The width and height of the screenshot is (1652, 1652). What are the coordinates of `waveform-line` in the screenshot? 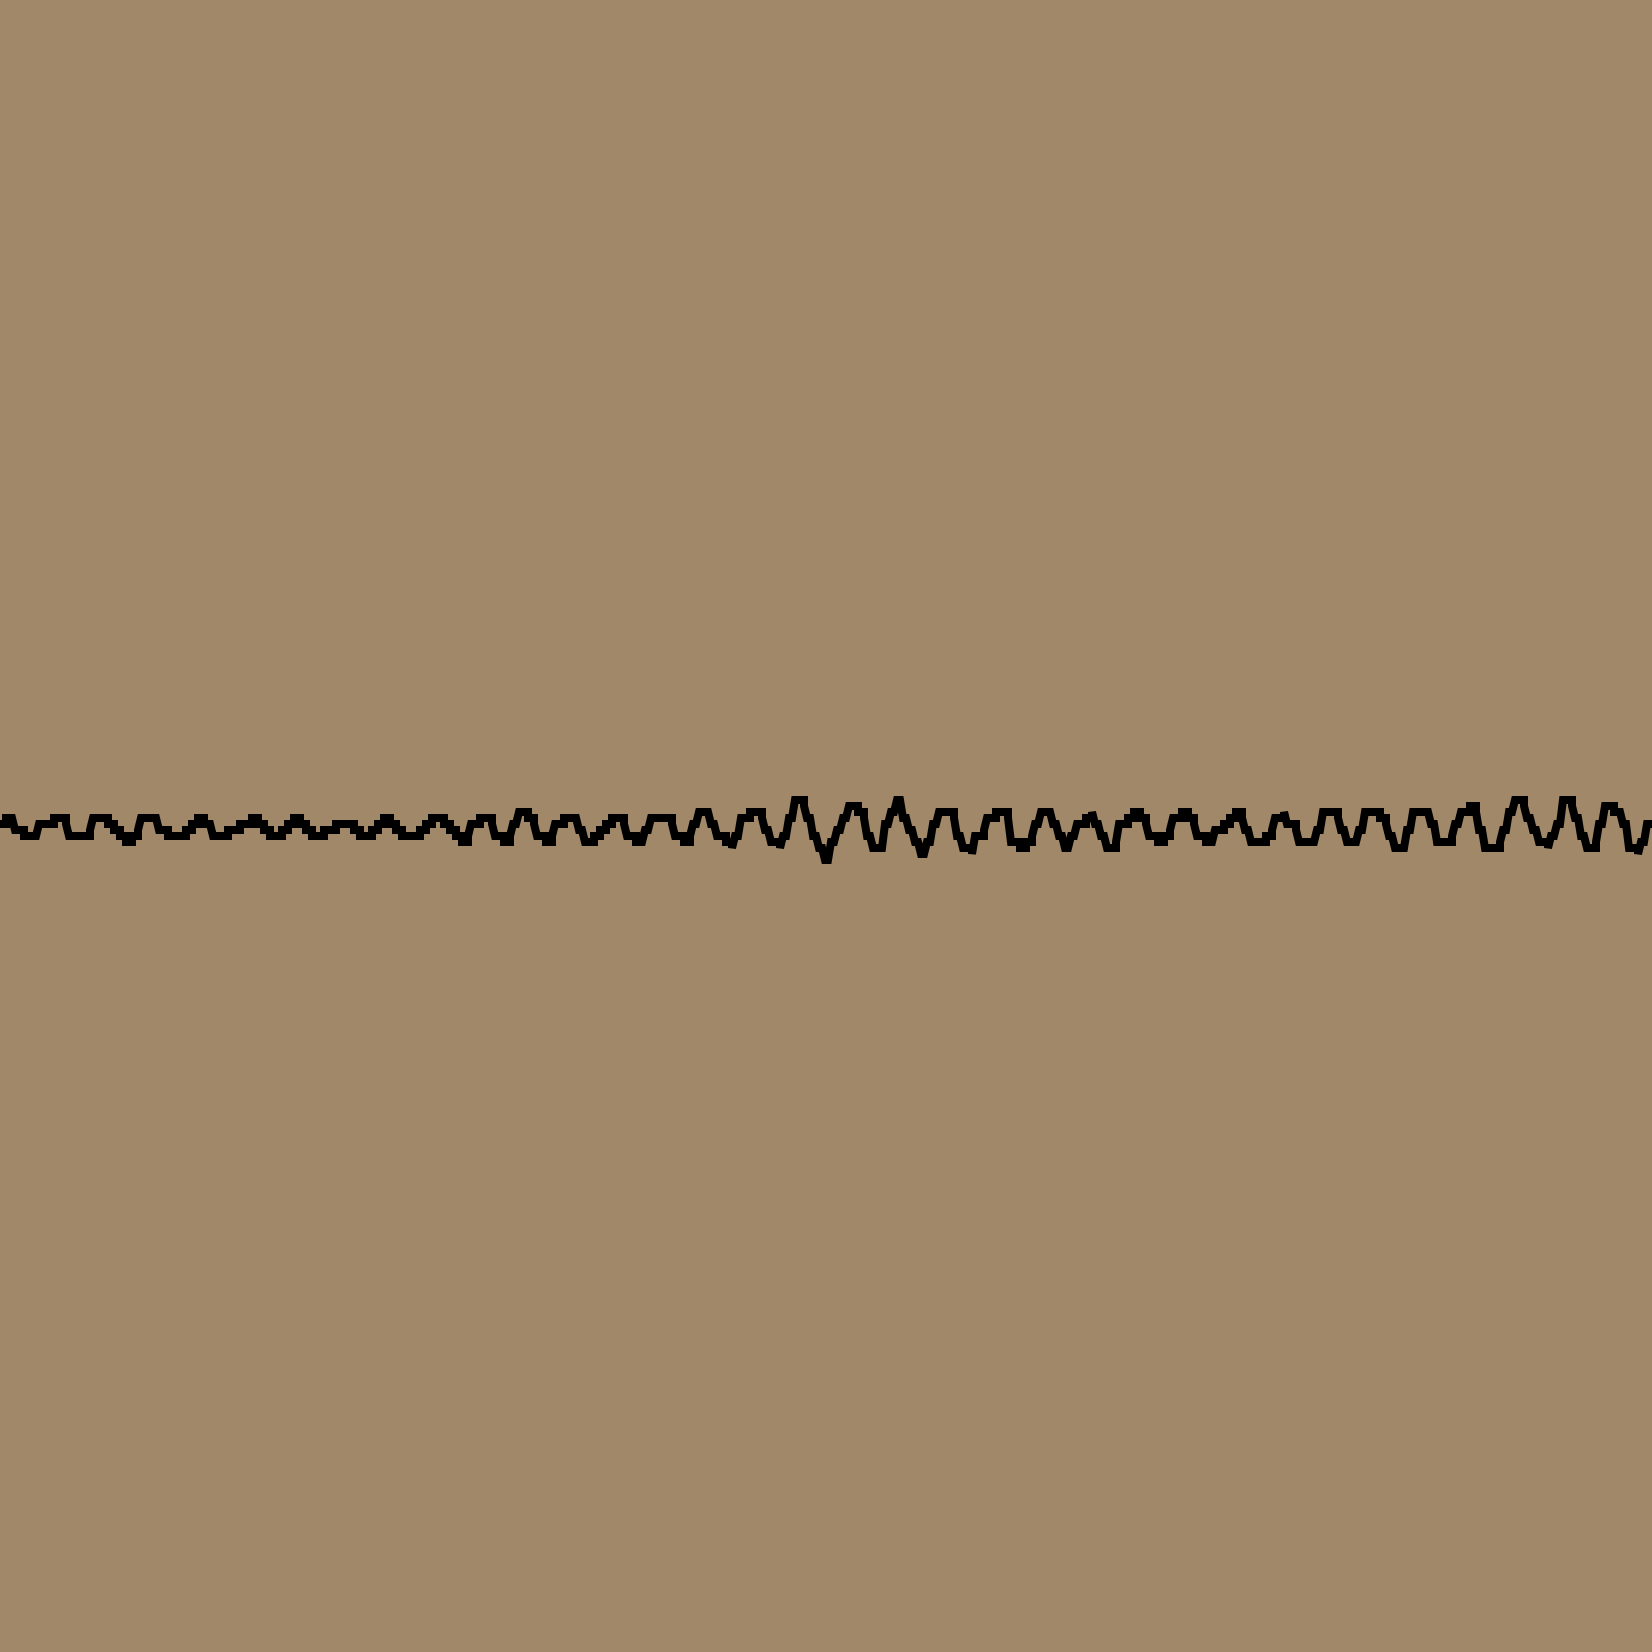 It's located at (826, 830).